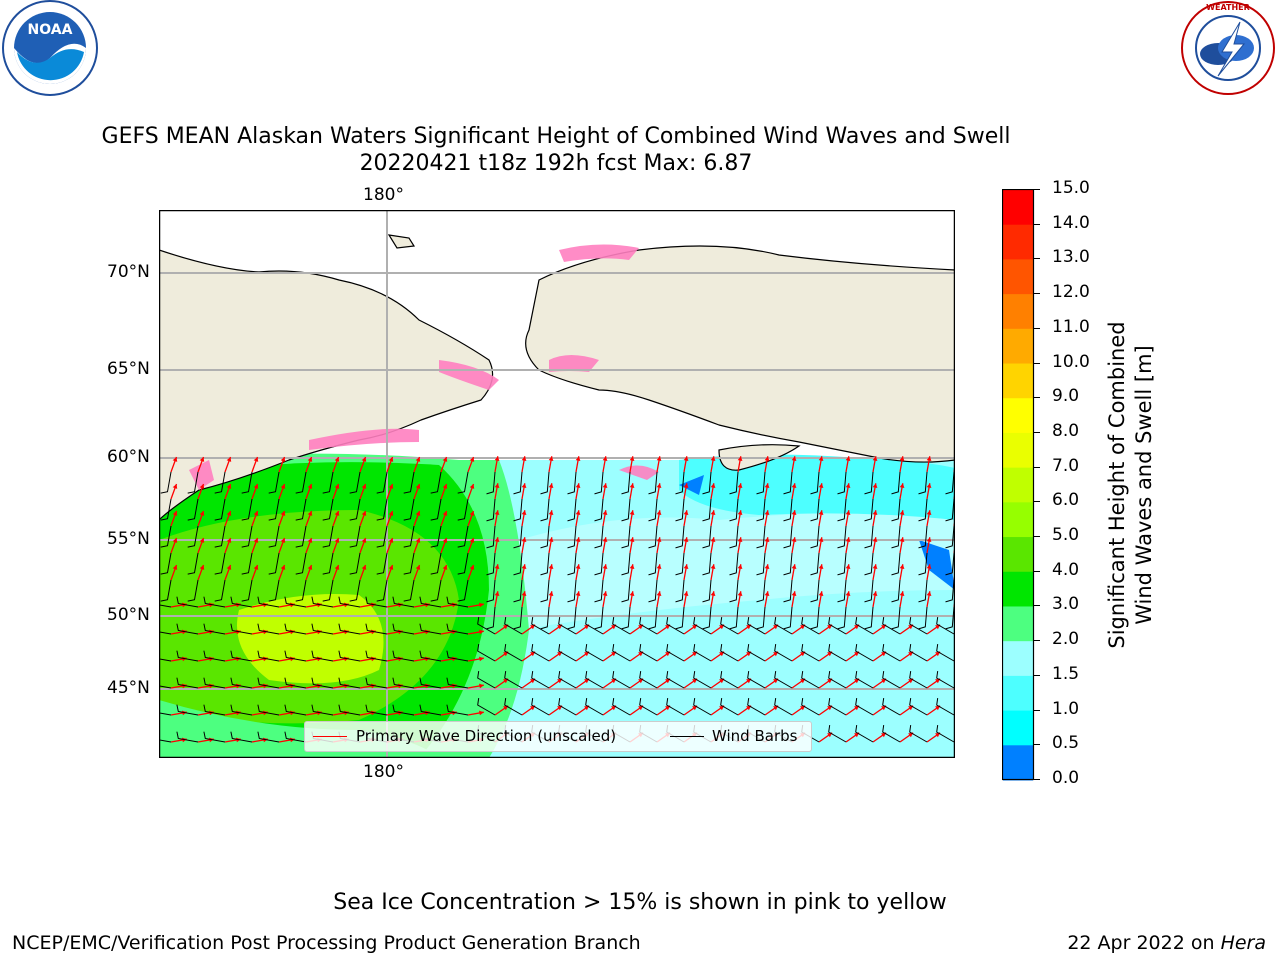  Describe the element at coordinates (1066, 604) in the screenshot. I see `colorbar-tick-label: 3.0` at that location.